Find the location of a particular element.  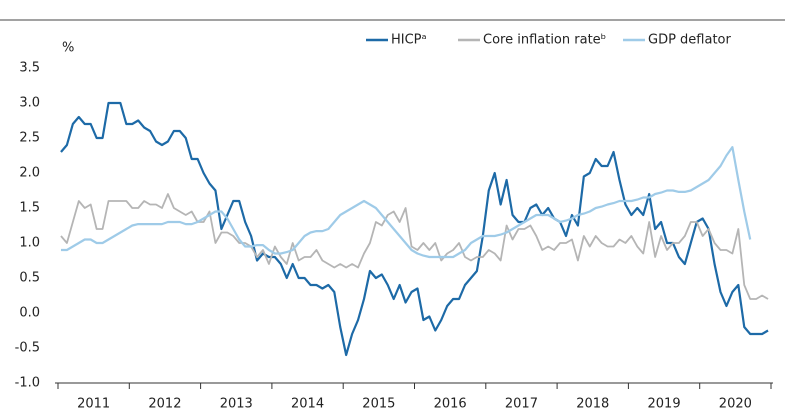

x-tick-label: 2012 is located at coordinates (164, 404).